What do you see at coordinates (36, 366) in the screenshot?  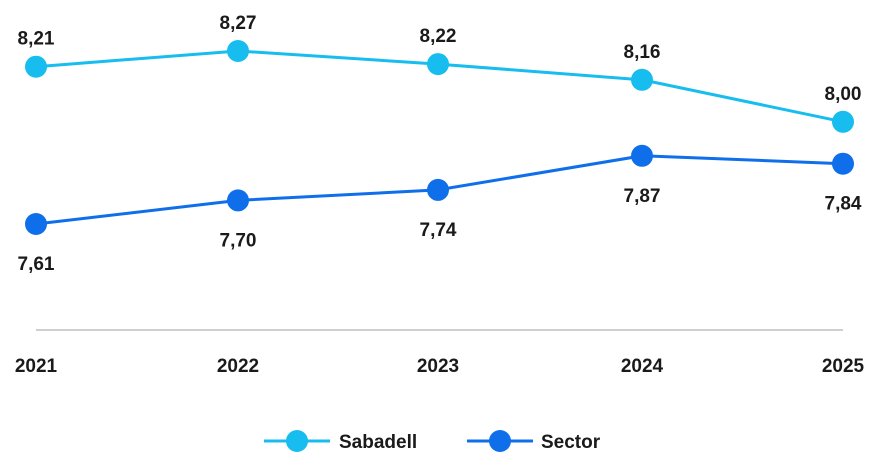 I see `x-tick-label: 2021` at bounding box center [36, 366].